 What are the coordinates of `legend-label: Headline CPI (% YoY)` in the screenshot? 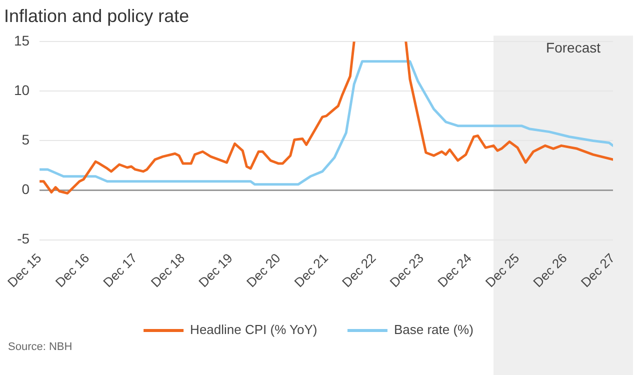 It's located at (254, 330).